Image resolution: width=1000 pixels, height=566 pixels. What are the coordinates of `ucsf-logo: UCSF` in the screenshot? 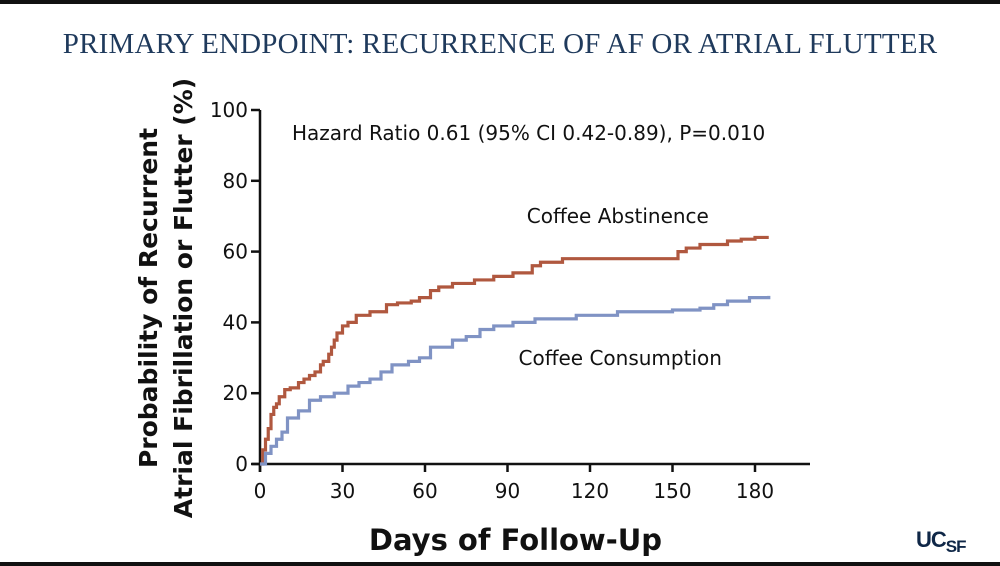 It's located at (941, 541).